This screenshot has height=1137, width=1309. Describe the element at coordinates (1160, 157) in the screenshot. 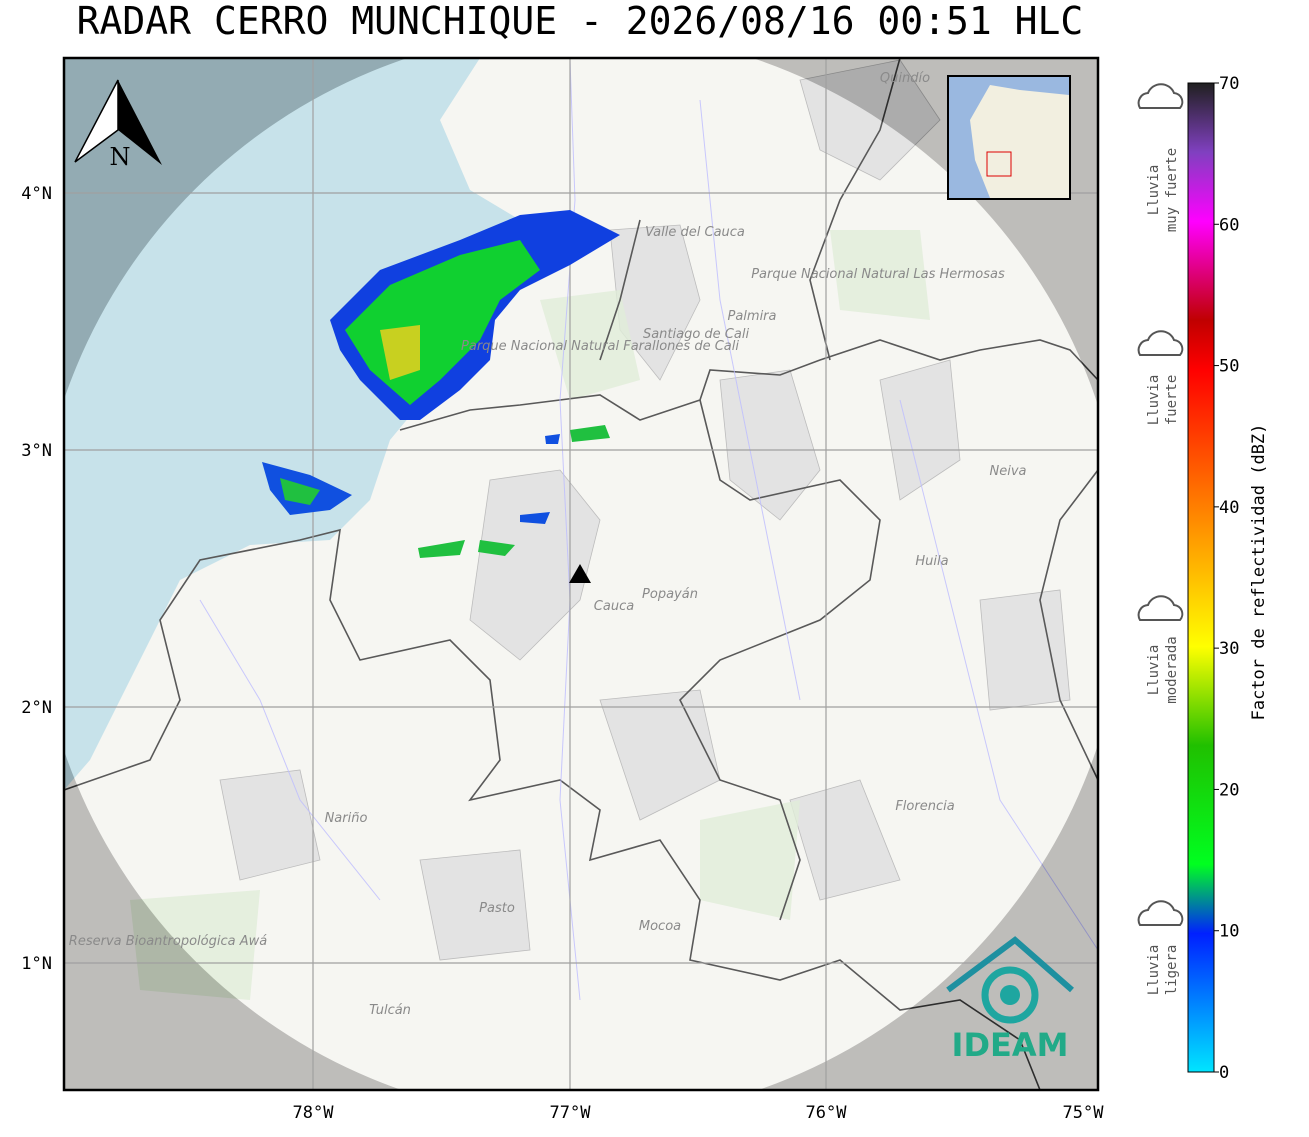

I see `rain-level: Lluvia muy fuerte` at that location.